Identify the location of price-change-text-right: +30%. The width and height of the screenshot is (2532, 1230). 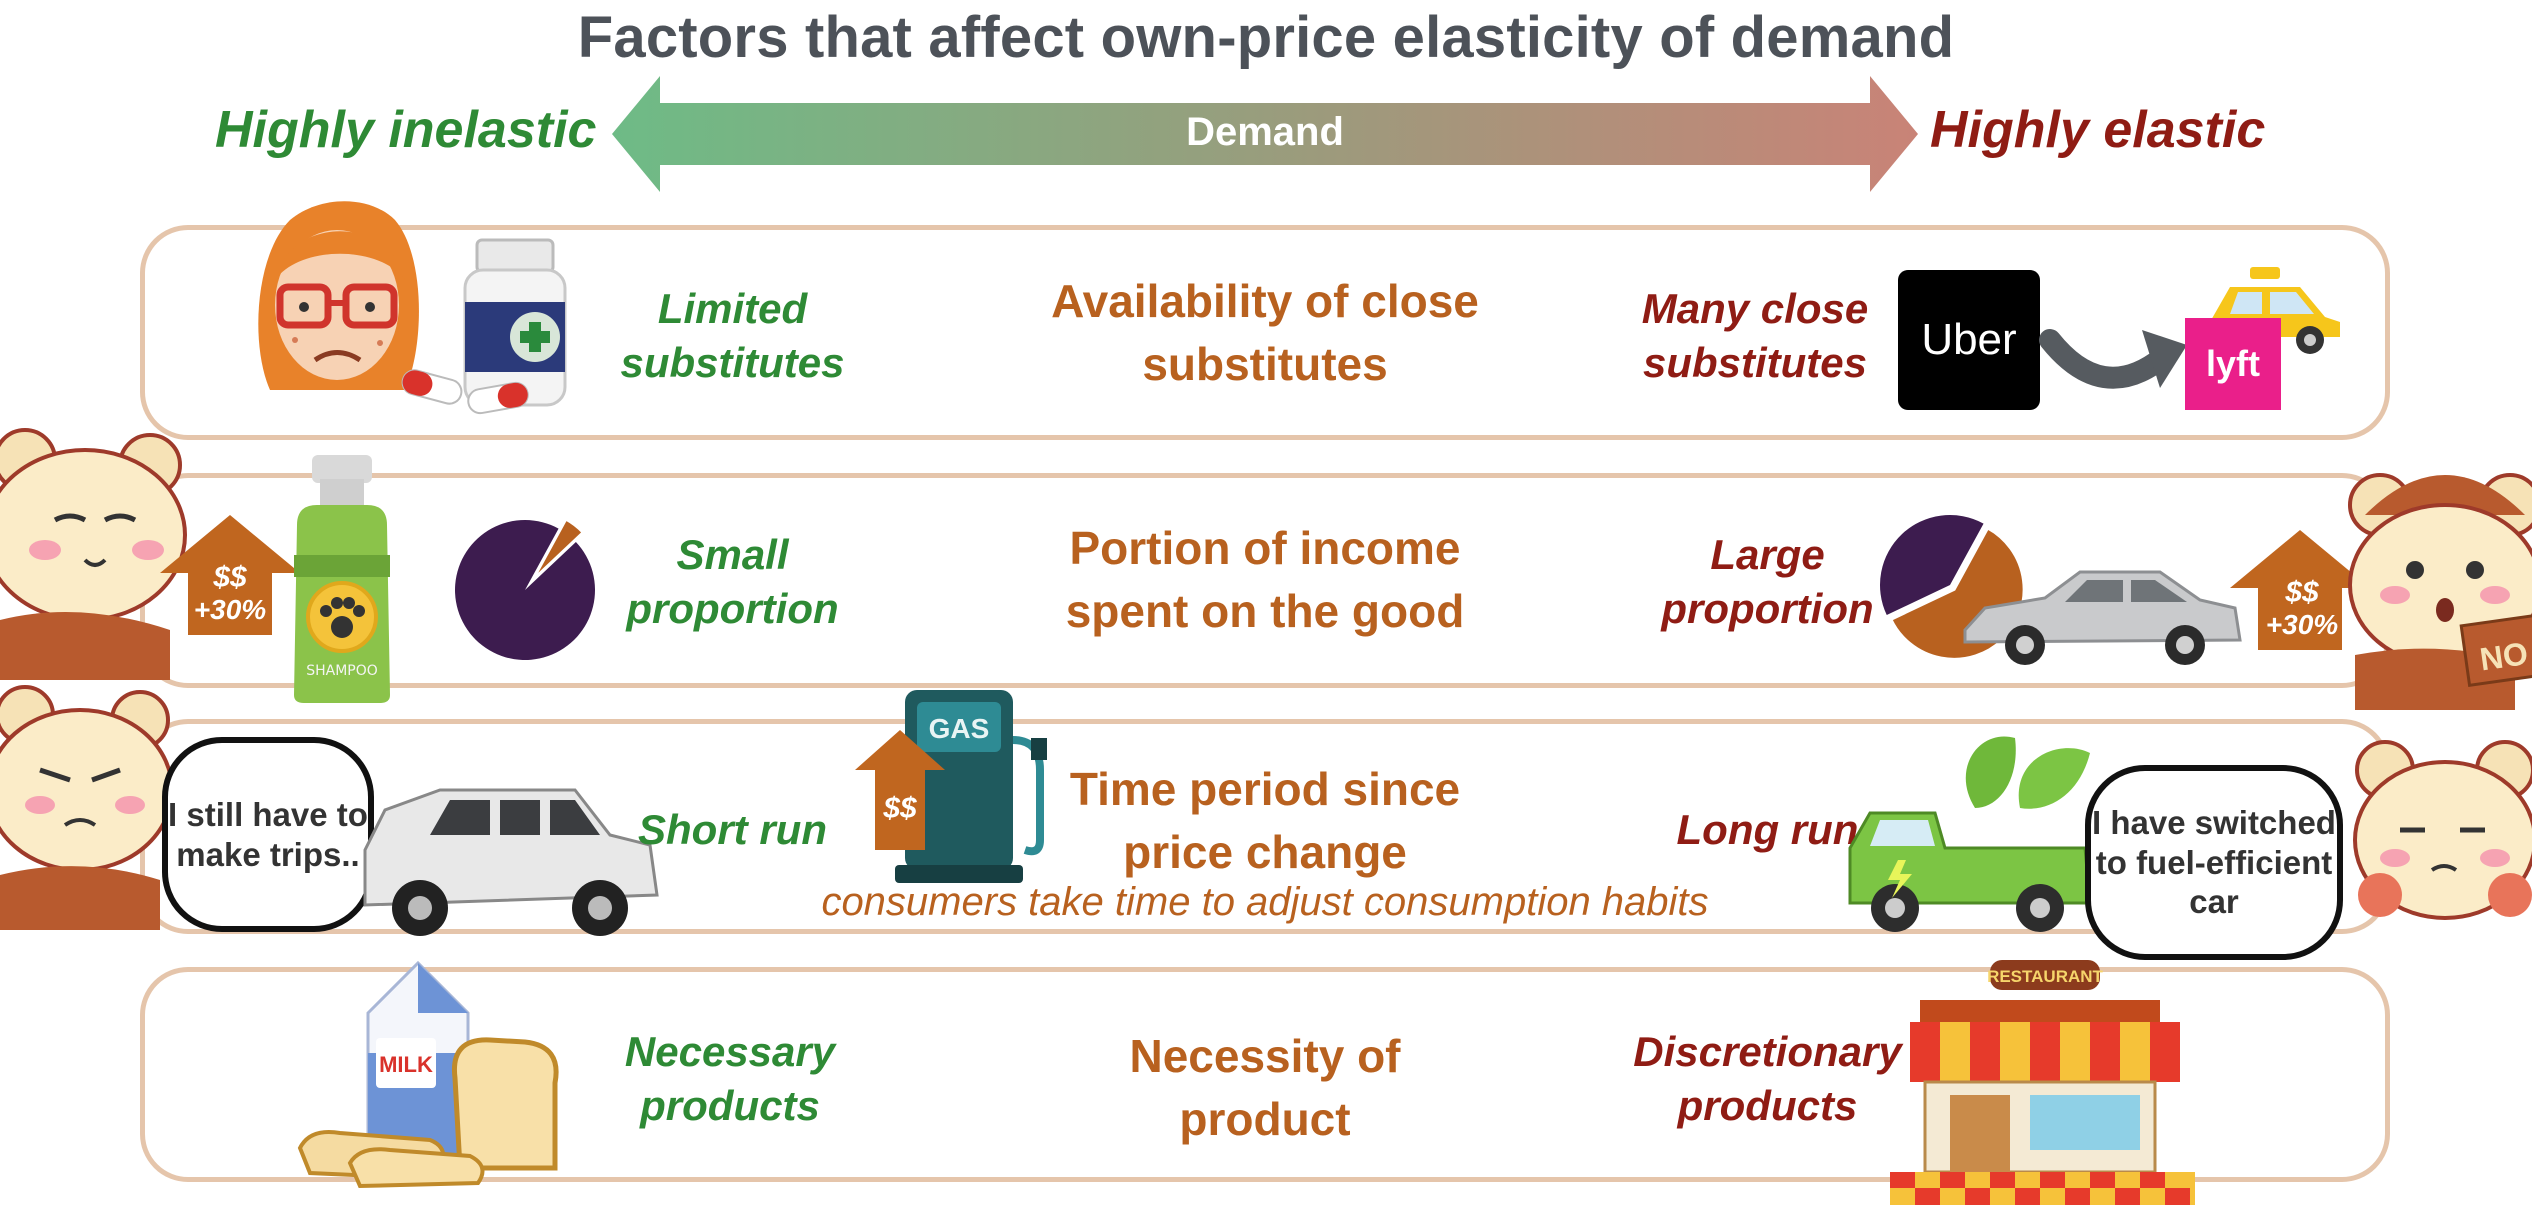
(2302, 624).